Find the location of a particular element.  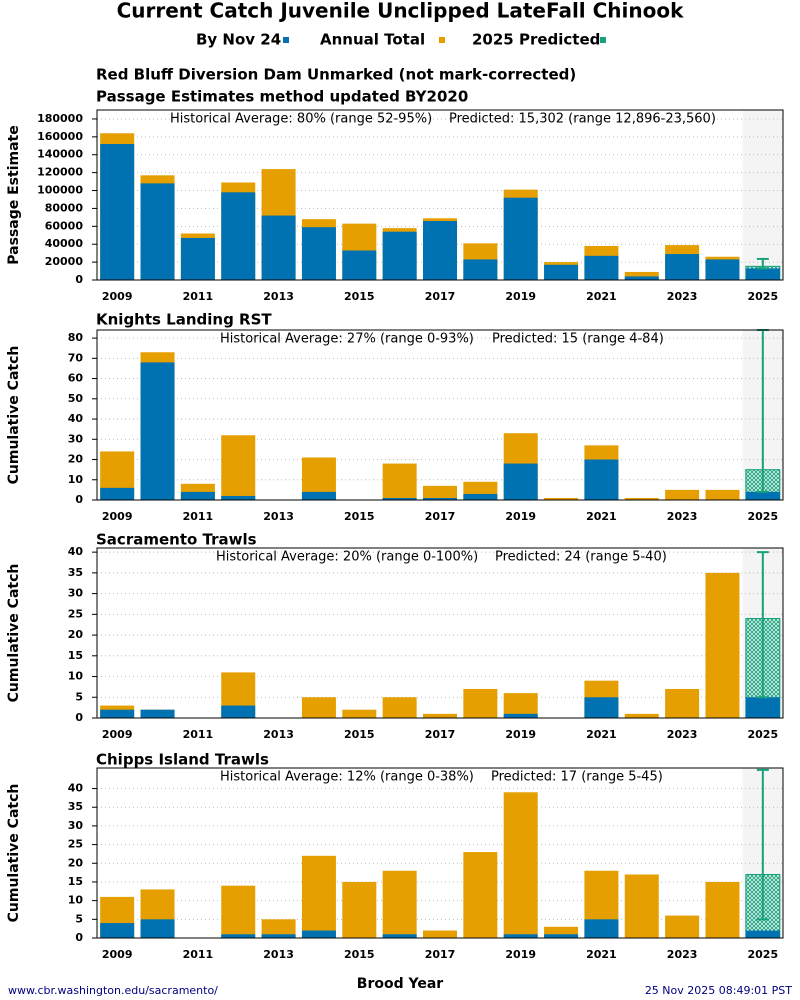

panel-title: Knights Landing RST is located at coordinates (184, 320).